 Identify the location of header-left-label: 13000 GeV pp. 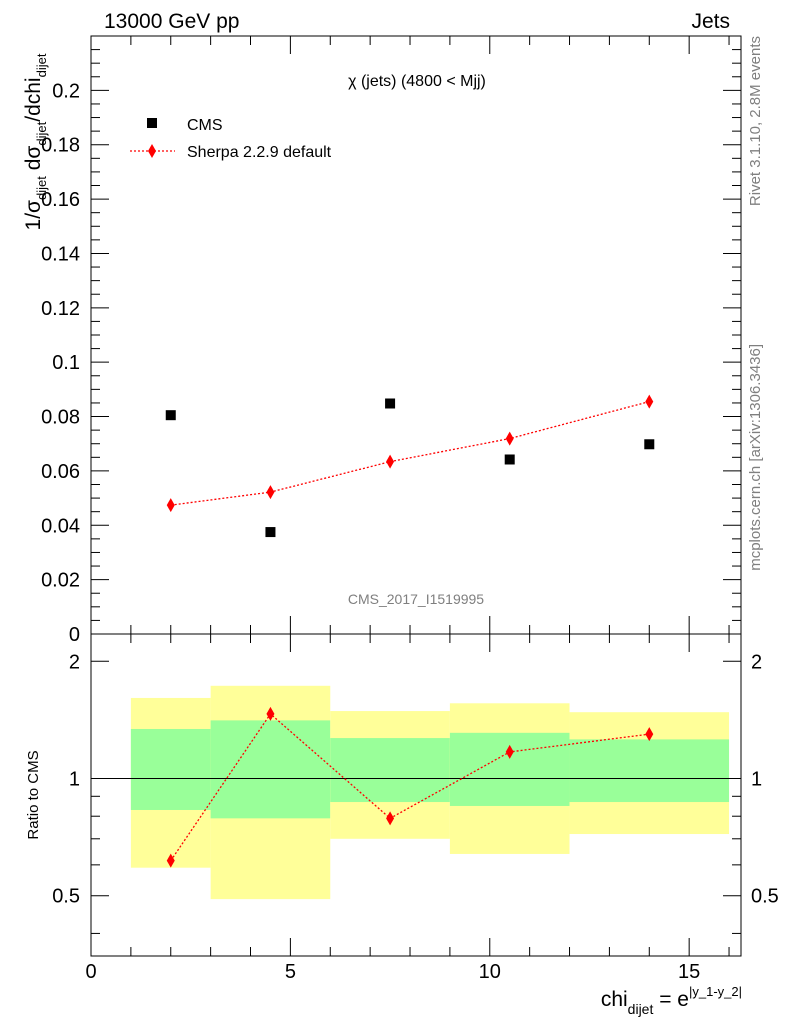
(171, 21).